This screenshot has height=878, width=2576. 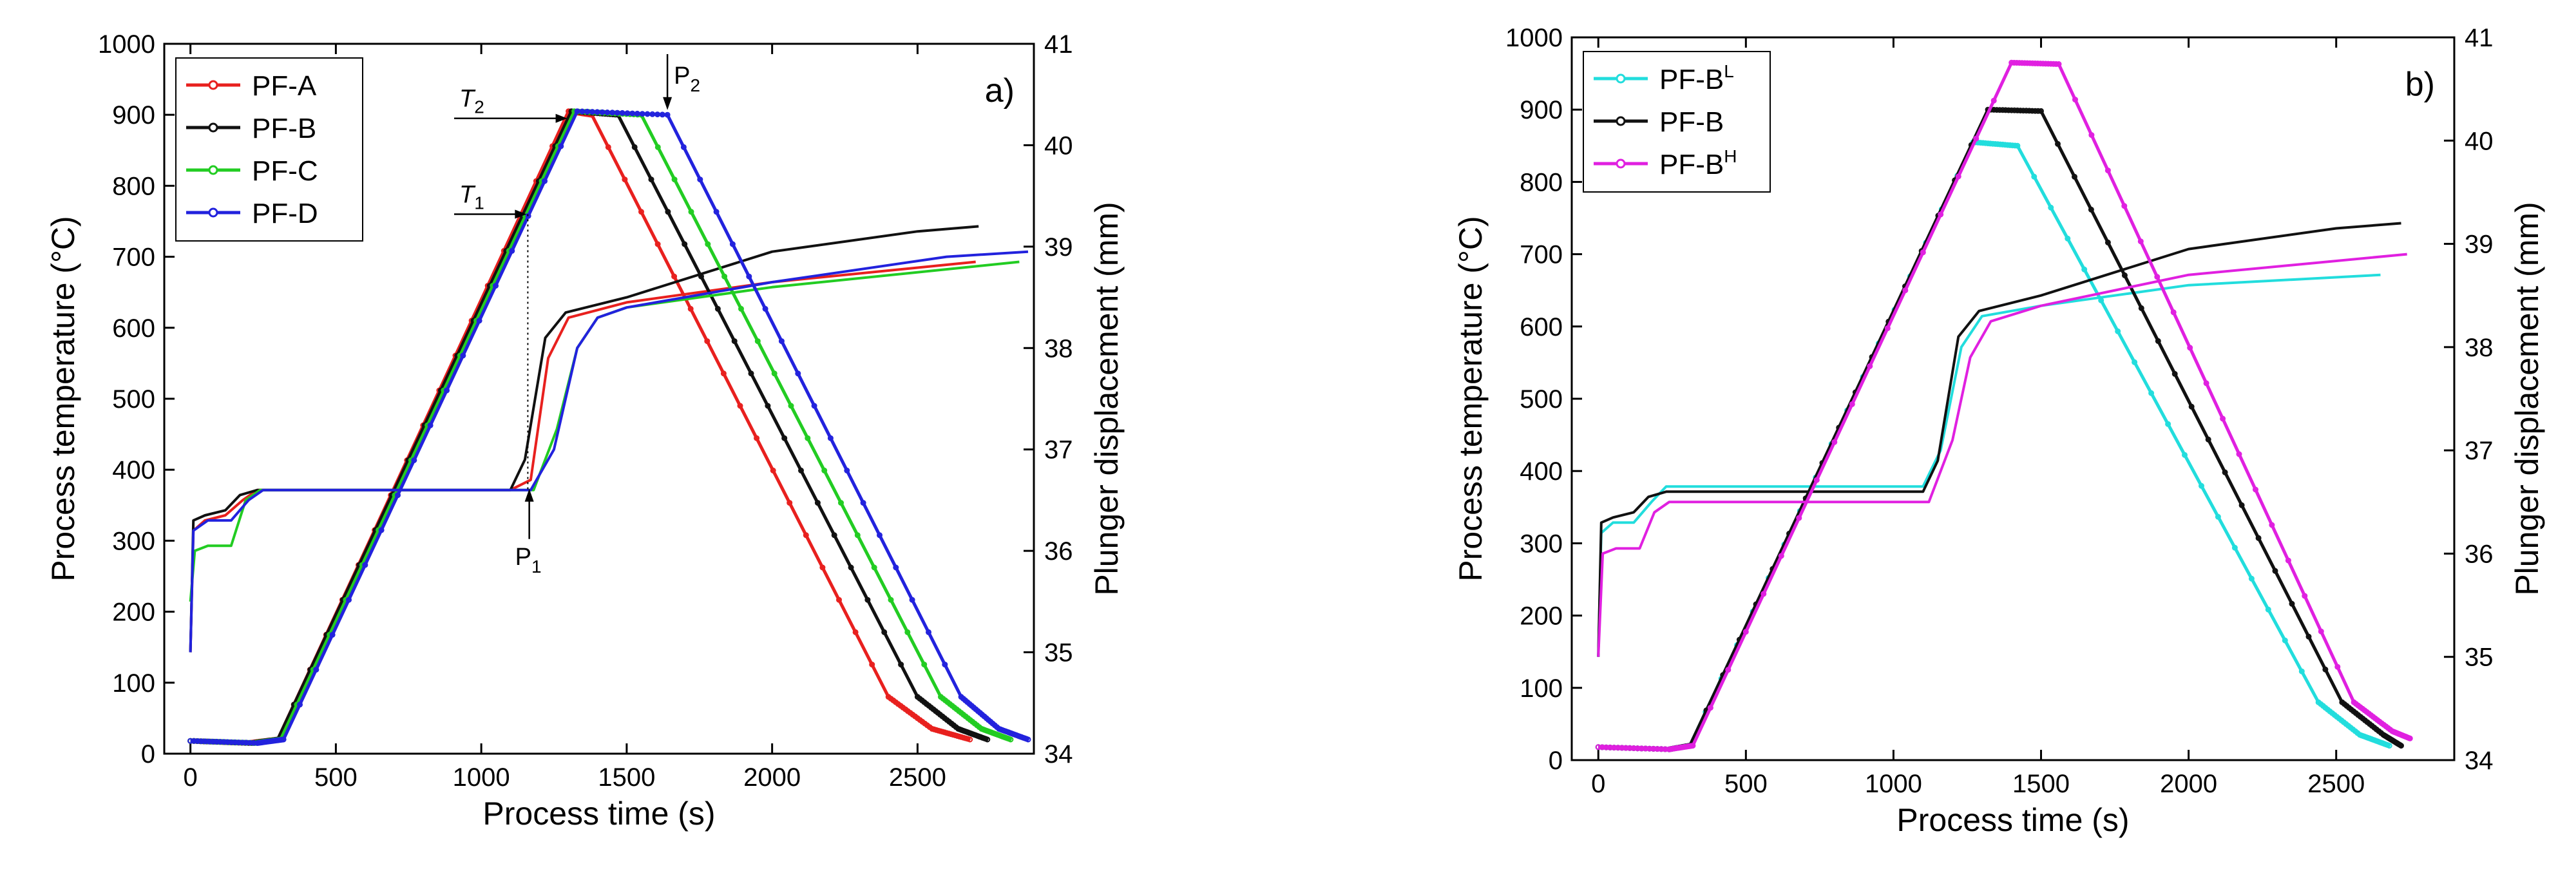 What do you see at coordinates (284, 86) in the screenshot?
I see `legend-entry-label: PF-A` at bounding box center [284, 86].